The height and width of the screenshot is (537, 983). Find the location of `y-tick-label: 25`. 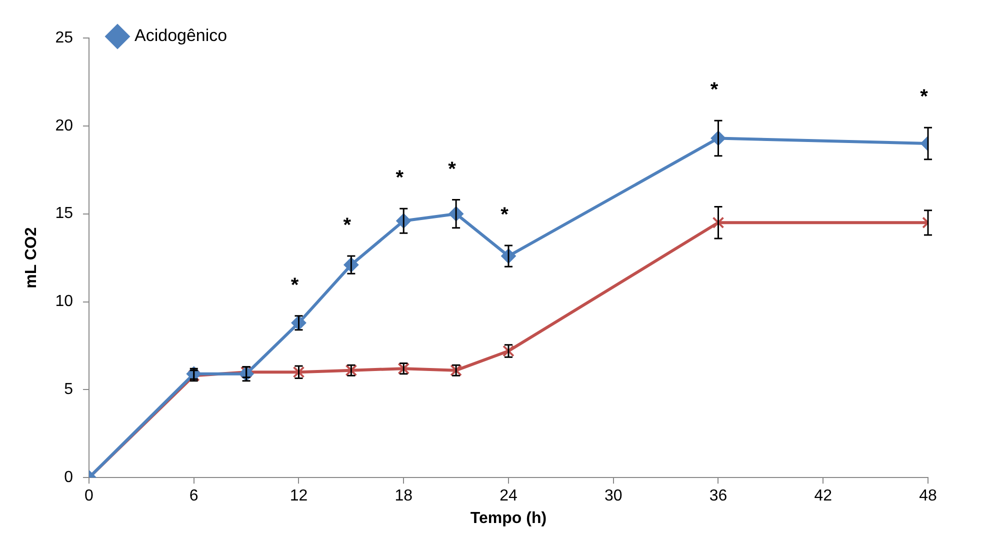

y-tick-label: 25 is located at coordinates (64, 37).